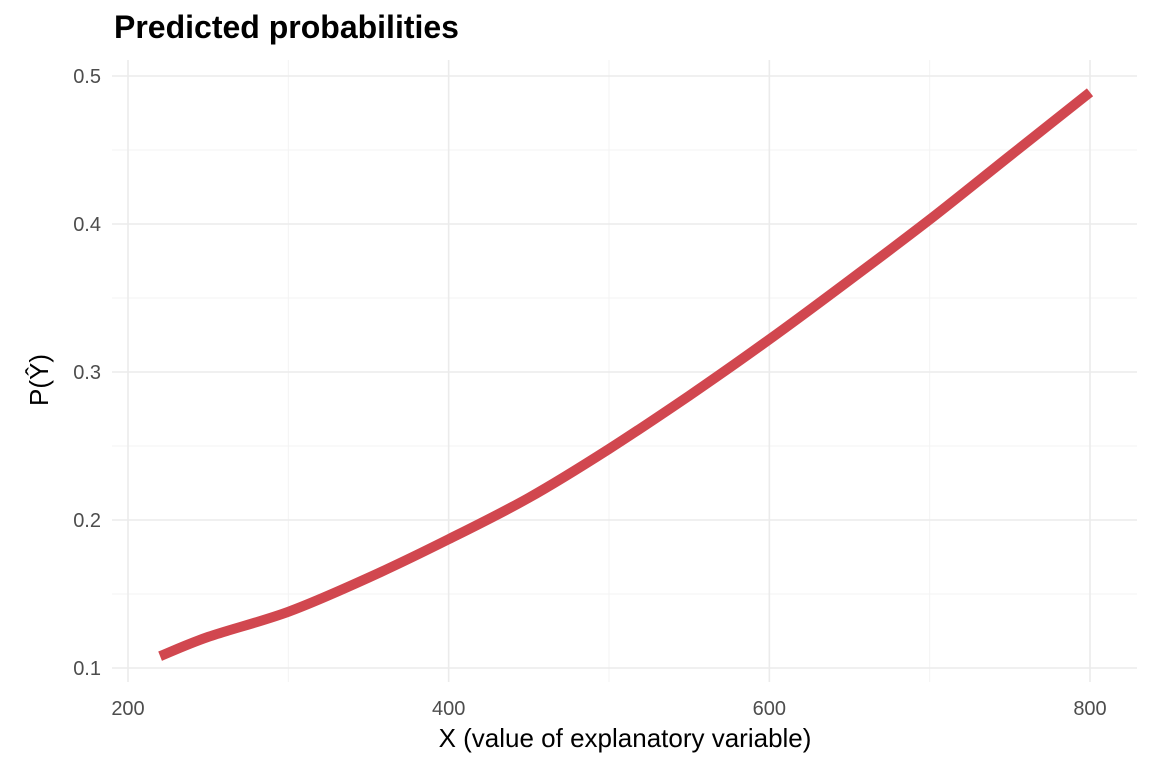  I want to click on y-axis-title: P(Ŷ), so click(39, 380).